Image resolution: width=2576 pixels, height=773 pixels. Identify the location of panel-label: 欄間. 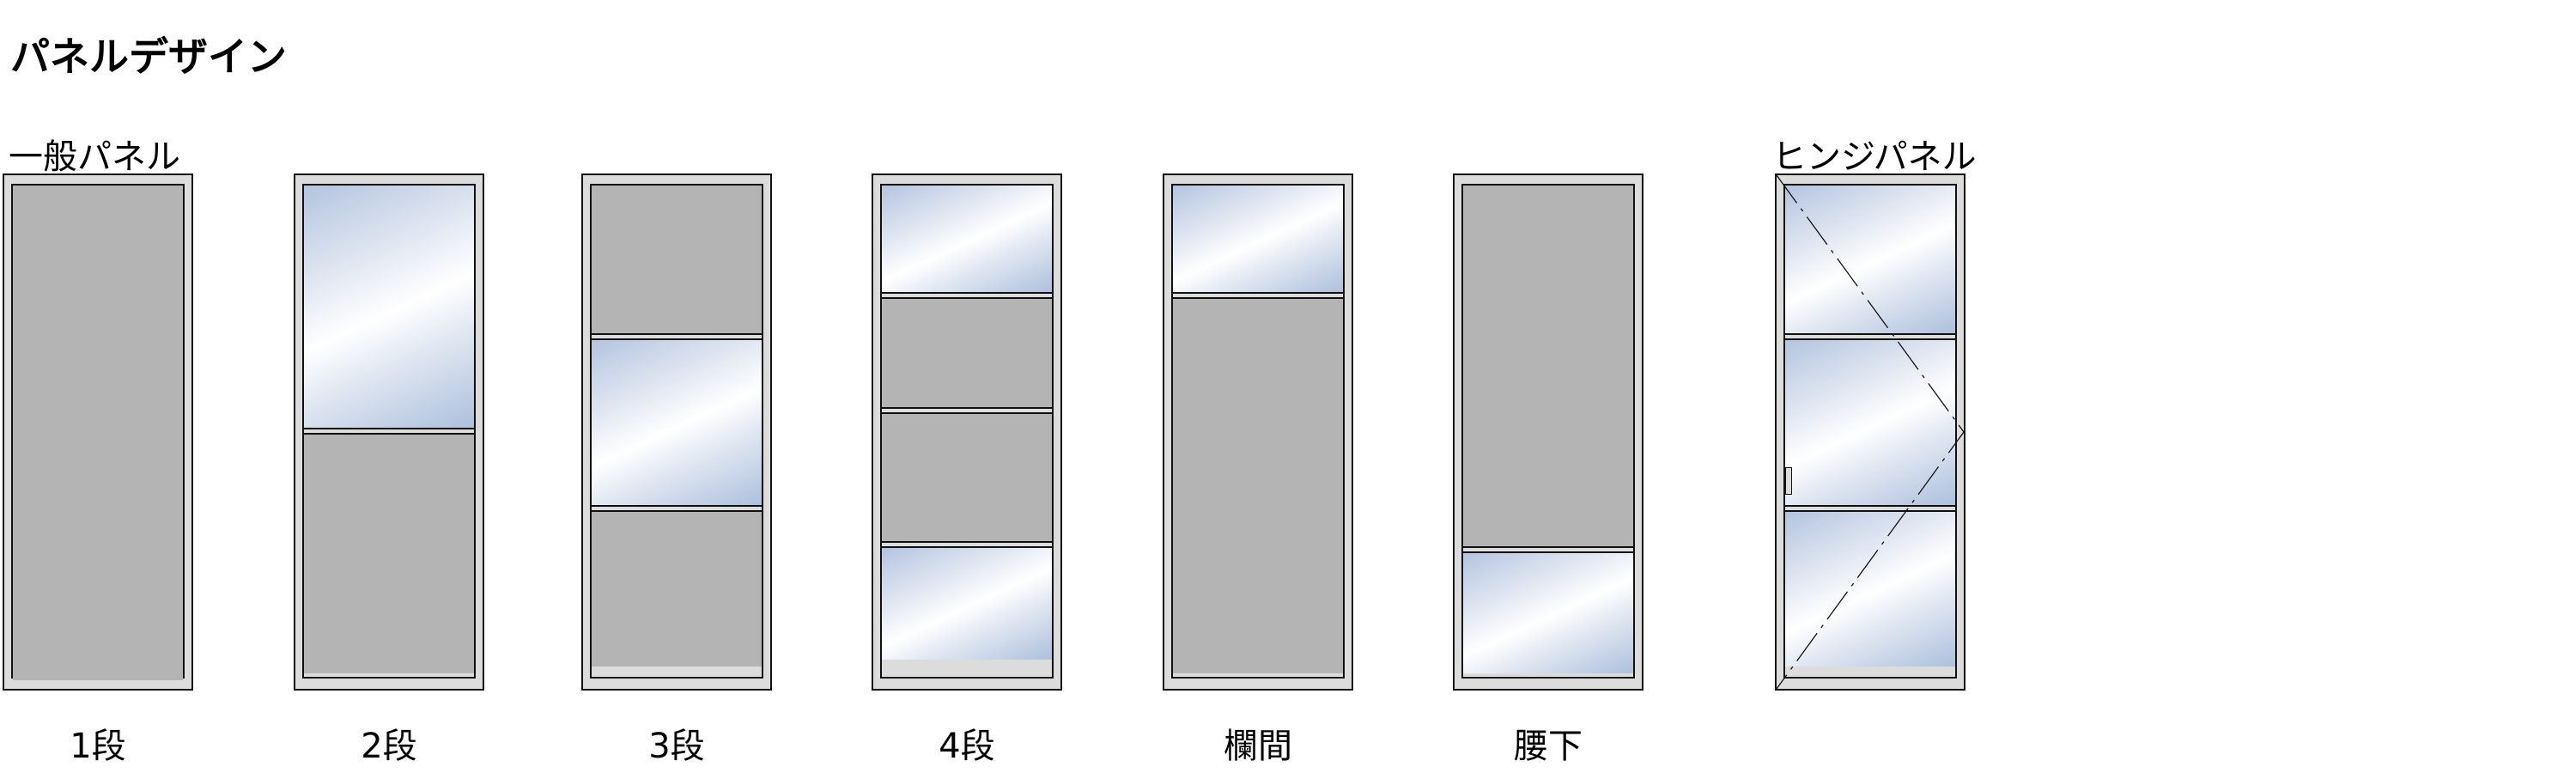
(1258, 746).